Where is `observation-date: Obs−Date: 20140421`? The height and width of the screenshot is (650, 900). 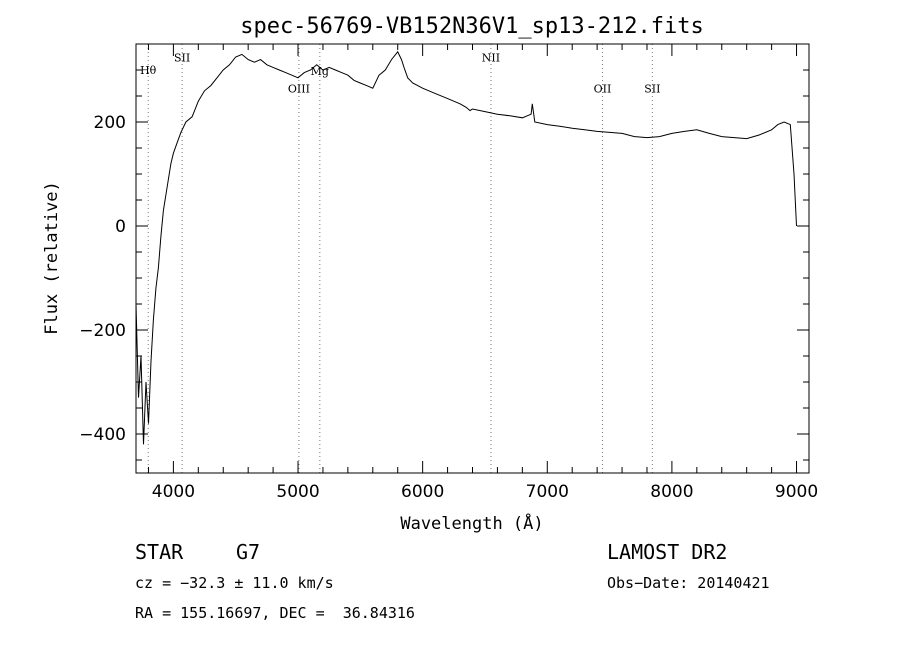
observation-date: Obs−Date: 20140421 is located at coordinates (688, 583).